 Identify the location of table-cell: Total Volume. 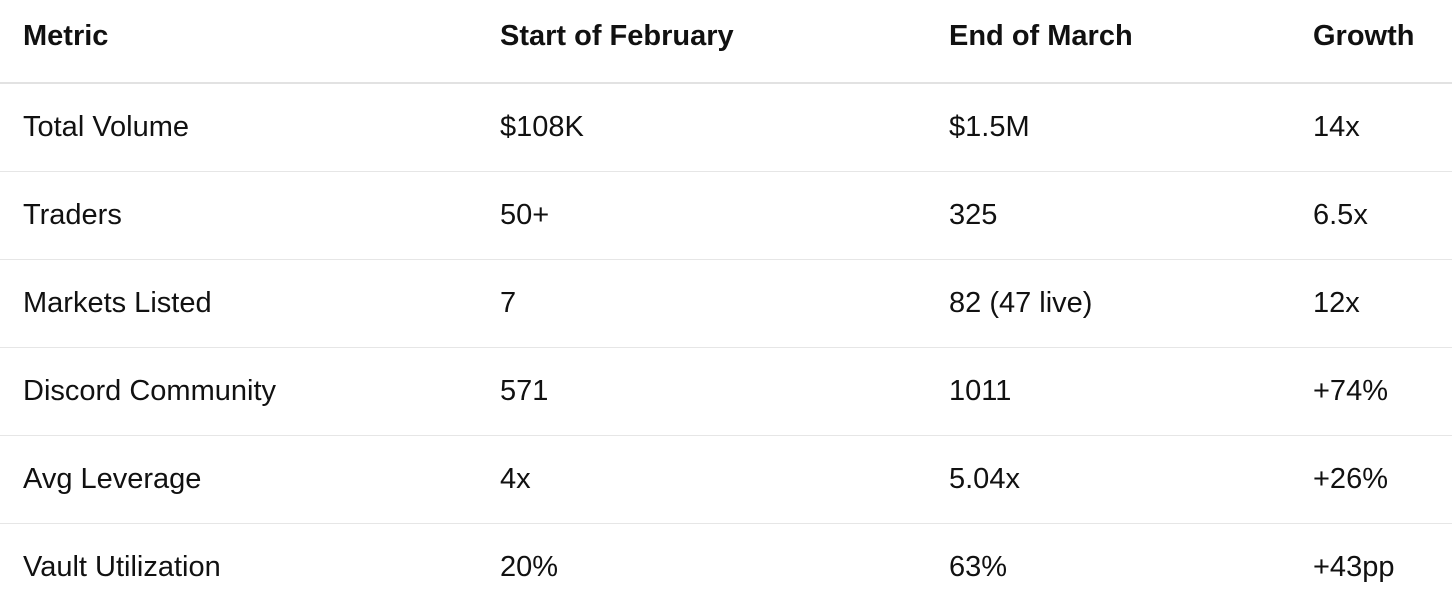
(238, 127).